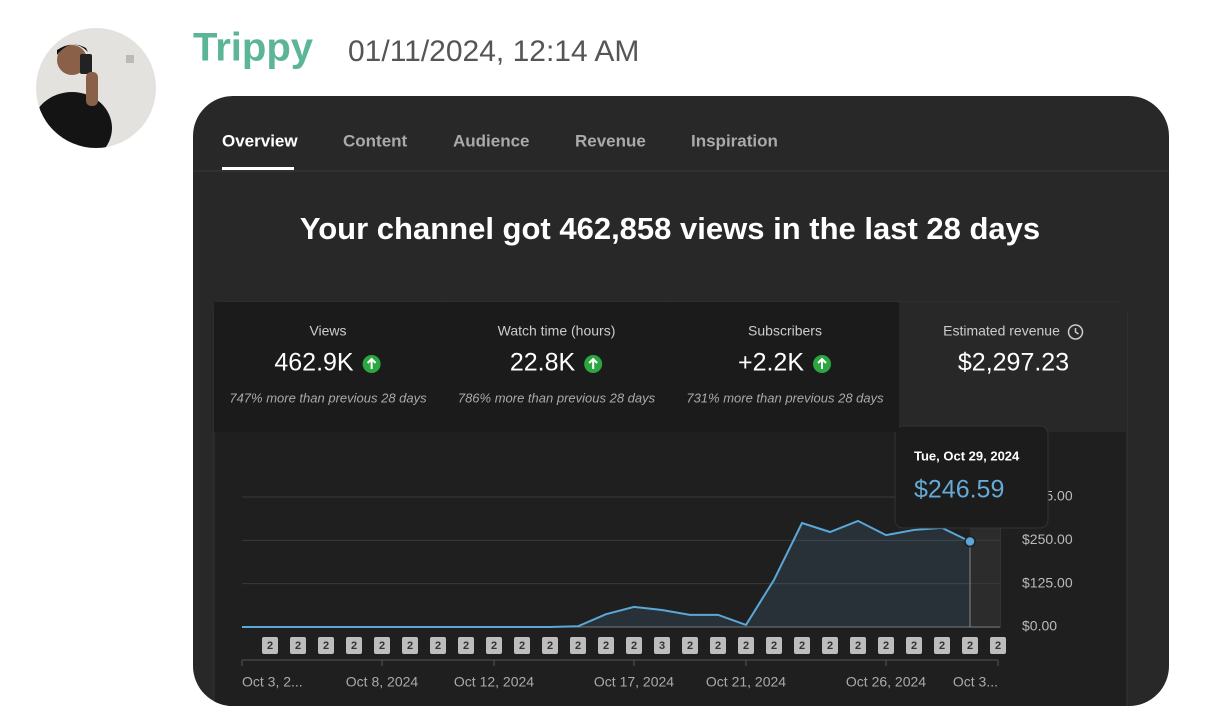  Describe the element at coordinates (94, 96) in the screenshot. I see `avatar` at that location.